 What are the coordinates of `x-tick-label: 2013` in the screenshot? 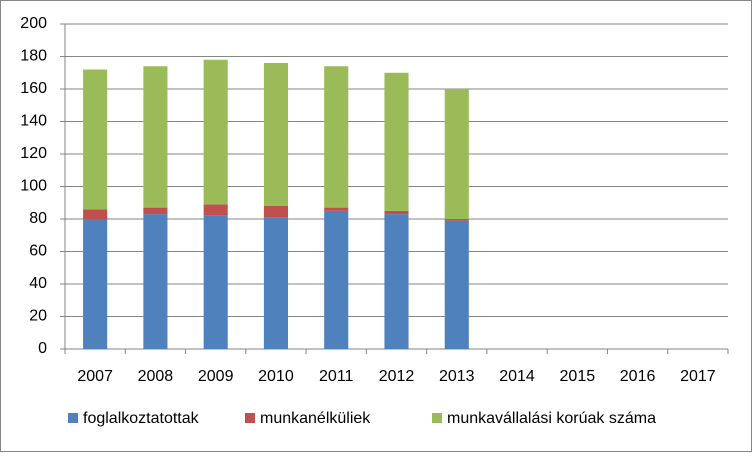 It's located at (457, 376).